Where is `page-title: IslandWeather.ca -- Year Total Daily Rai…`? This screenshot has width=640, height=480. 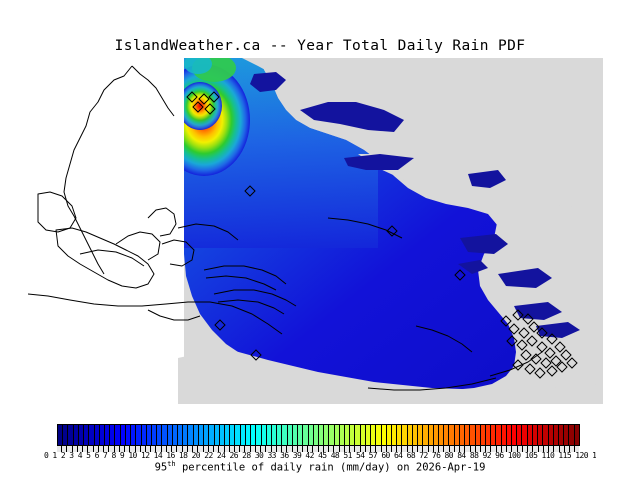
page-title: IslandWeather.ca -- Year Total Daily Rai… is located at coordinates (320, 46).